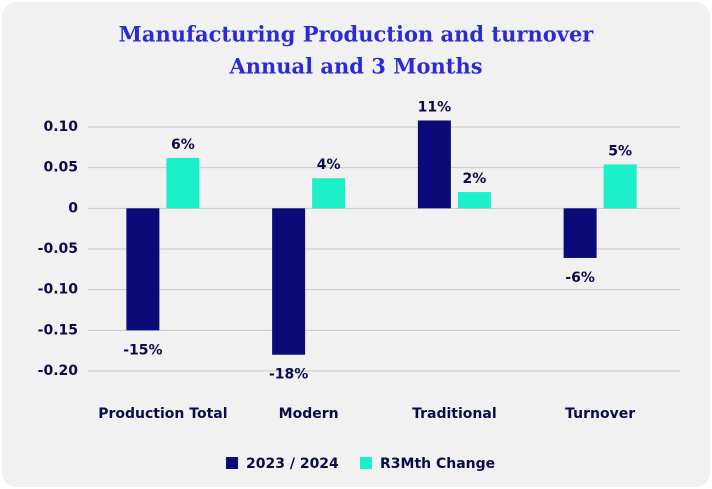 Image resolution: width=712 pixels, height=489 pixels. Describe the element at coordinates (288, 375) in the screenshot. I see `data-label: -18%` at that location.